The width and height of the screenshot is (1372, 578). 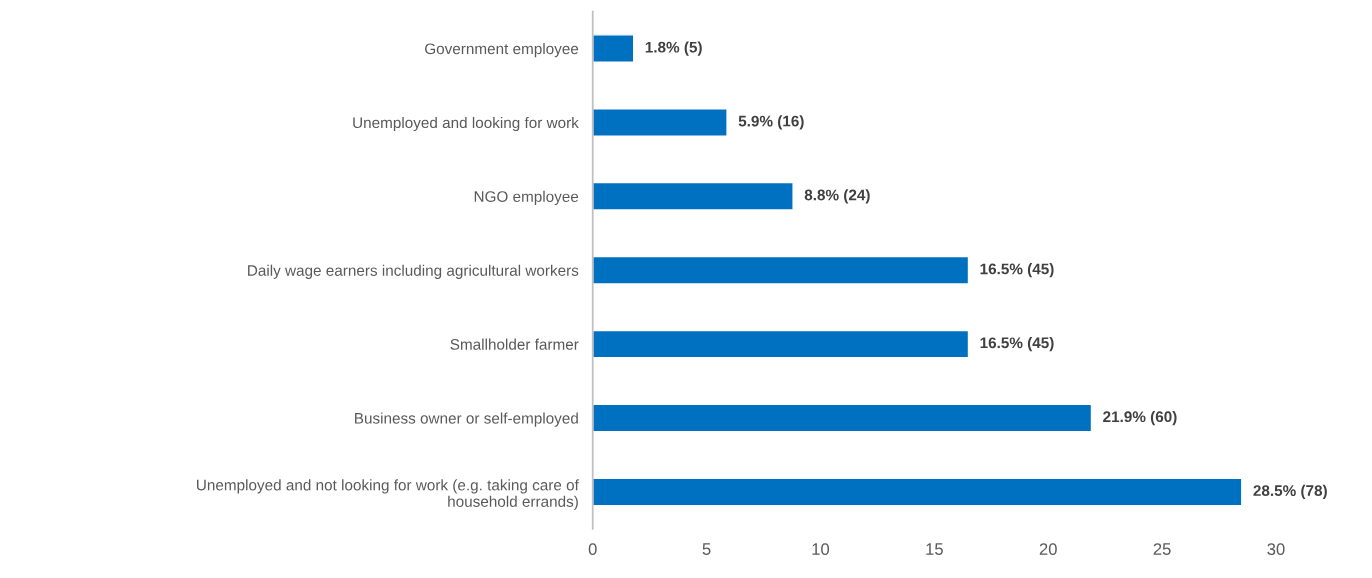 I want to click on x-tick-label: 15, so click(x=934, y=549).